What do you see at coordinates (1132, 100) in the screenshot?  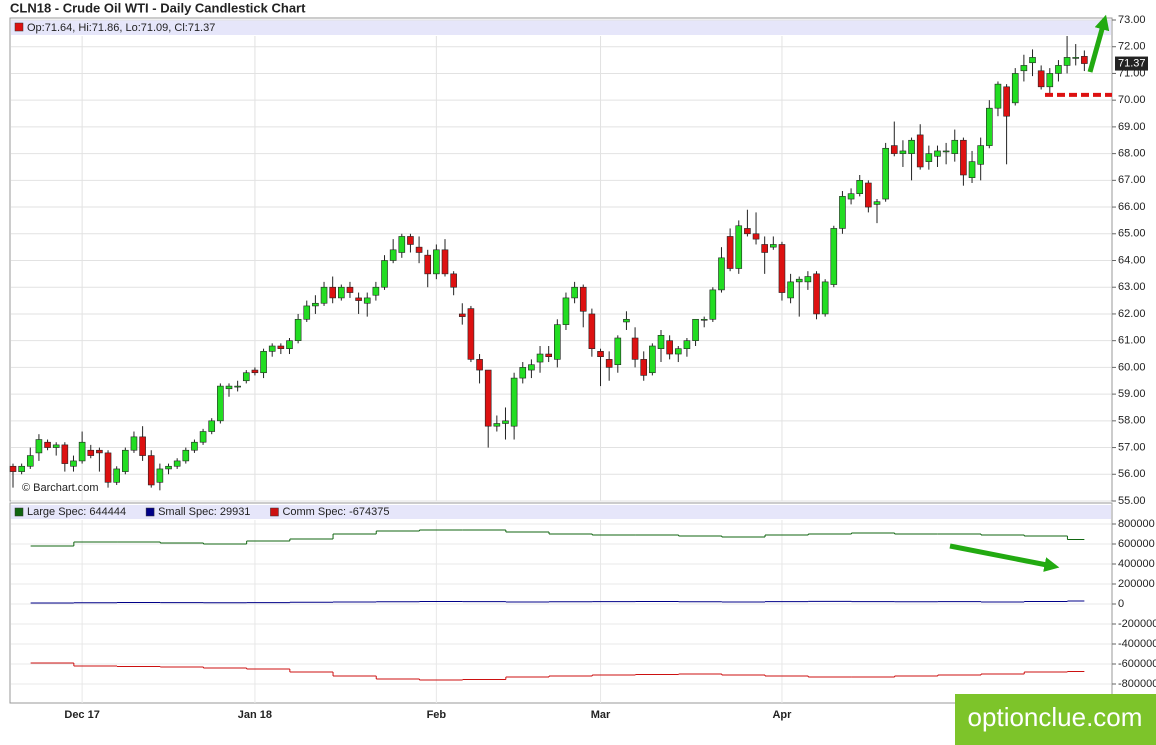 I see `y-tick-label: 70.00` at bounding box center [1132, 100].